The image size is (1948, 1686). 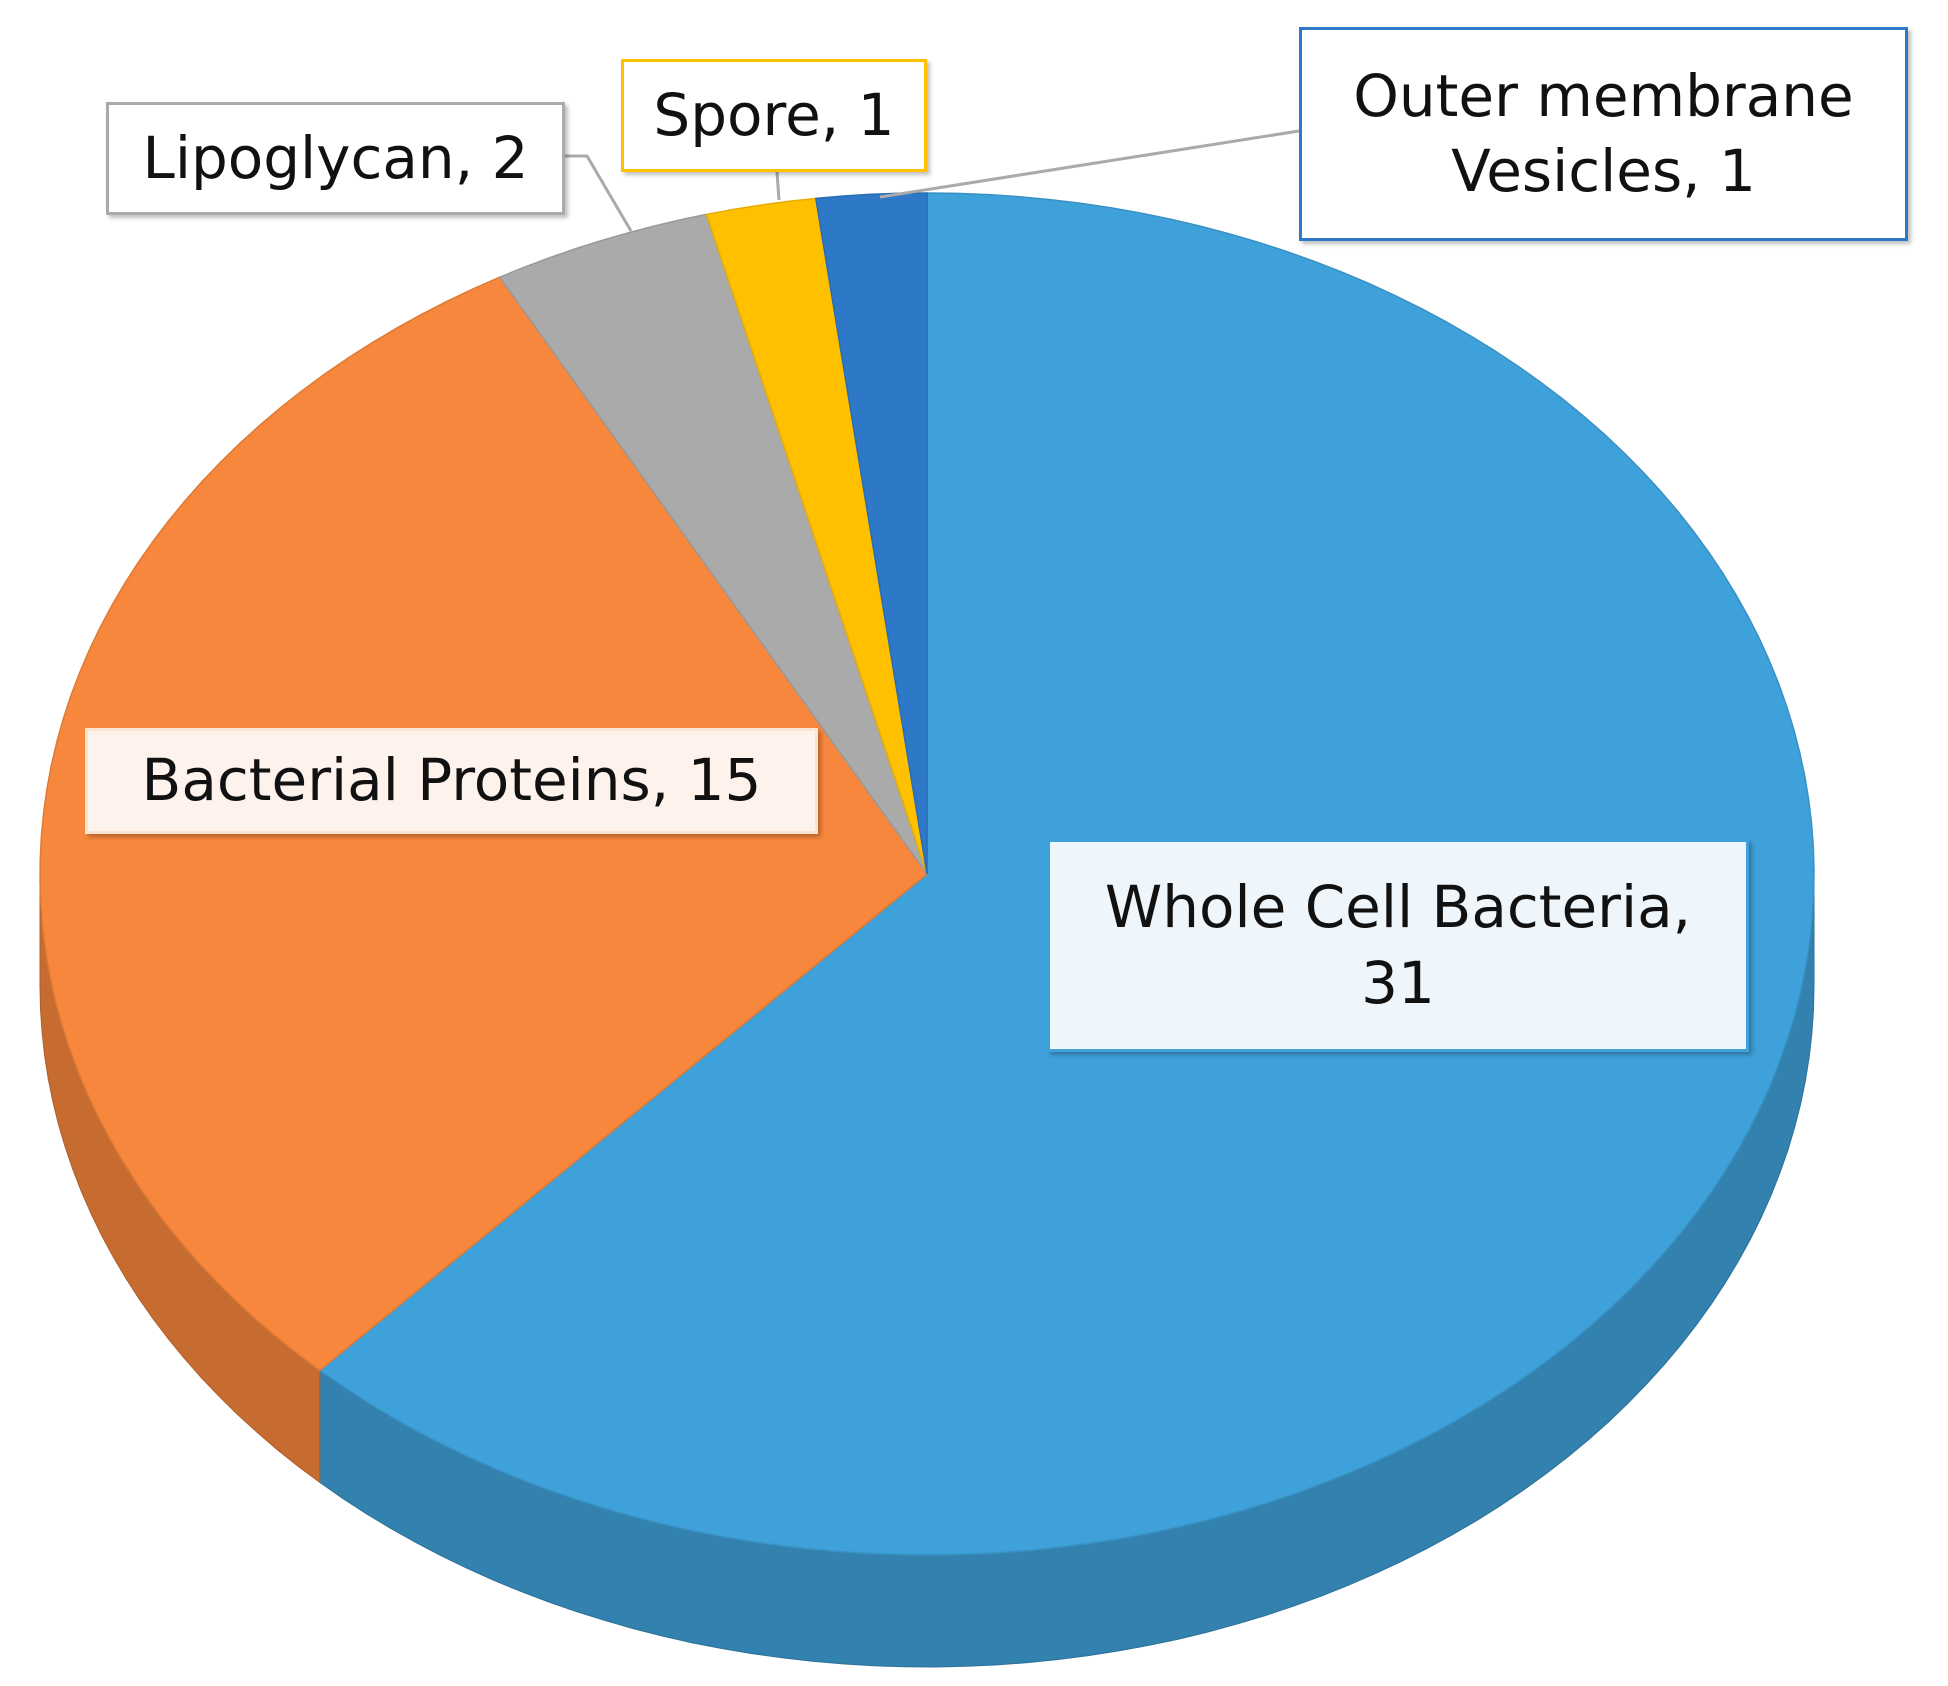 What do you see at coordinates (451, 781) in the screenshot?
I see `data-label: Bacterial Proteins, 15` at bounding box center [451, 781].